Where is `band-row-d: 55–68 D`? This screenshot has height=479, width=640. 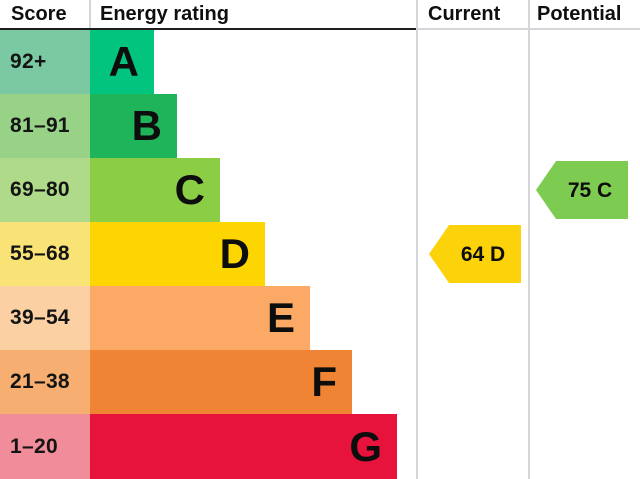
band-row-d: 55–68 D is located at coordinates (132, 254).